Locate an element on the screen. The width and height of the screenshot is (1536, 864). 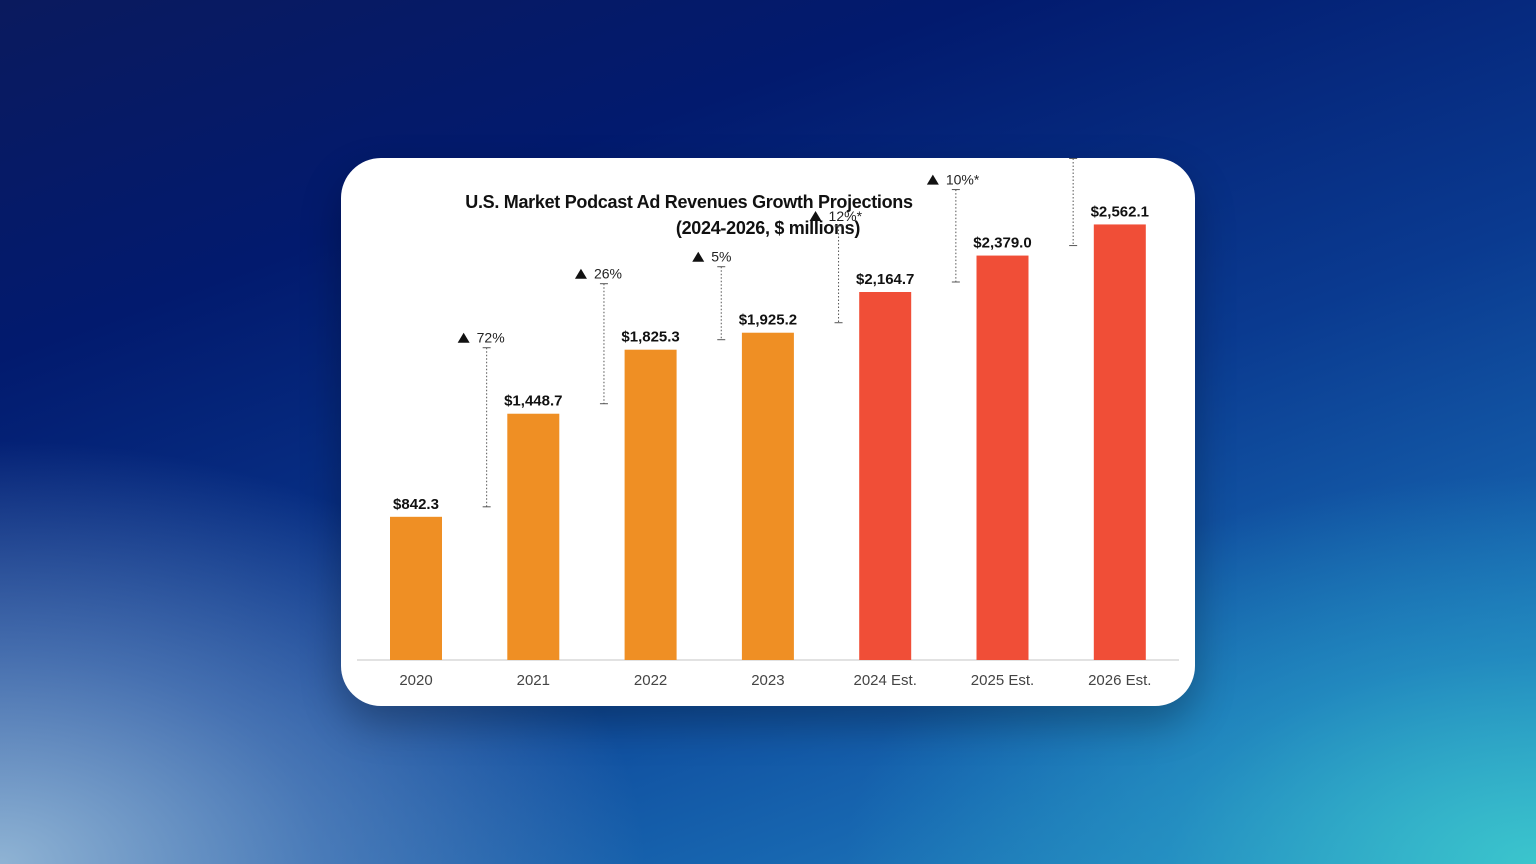
growth-label-3: 12%* is located at coordinates (846, 216).